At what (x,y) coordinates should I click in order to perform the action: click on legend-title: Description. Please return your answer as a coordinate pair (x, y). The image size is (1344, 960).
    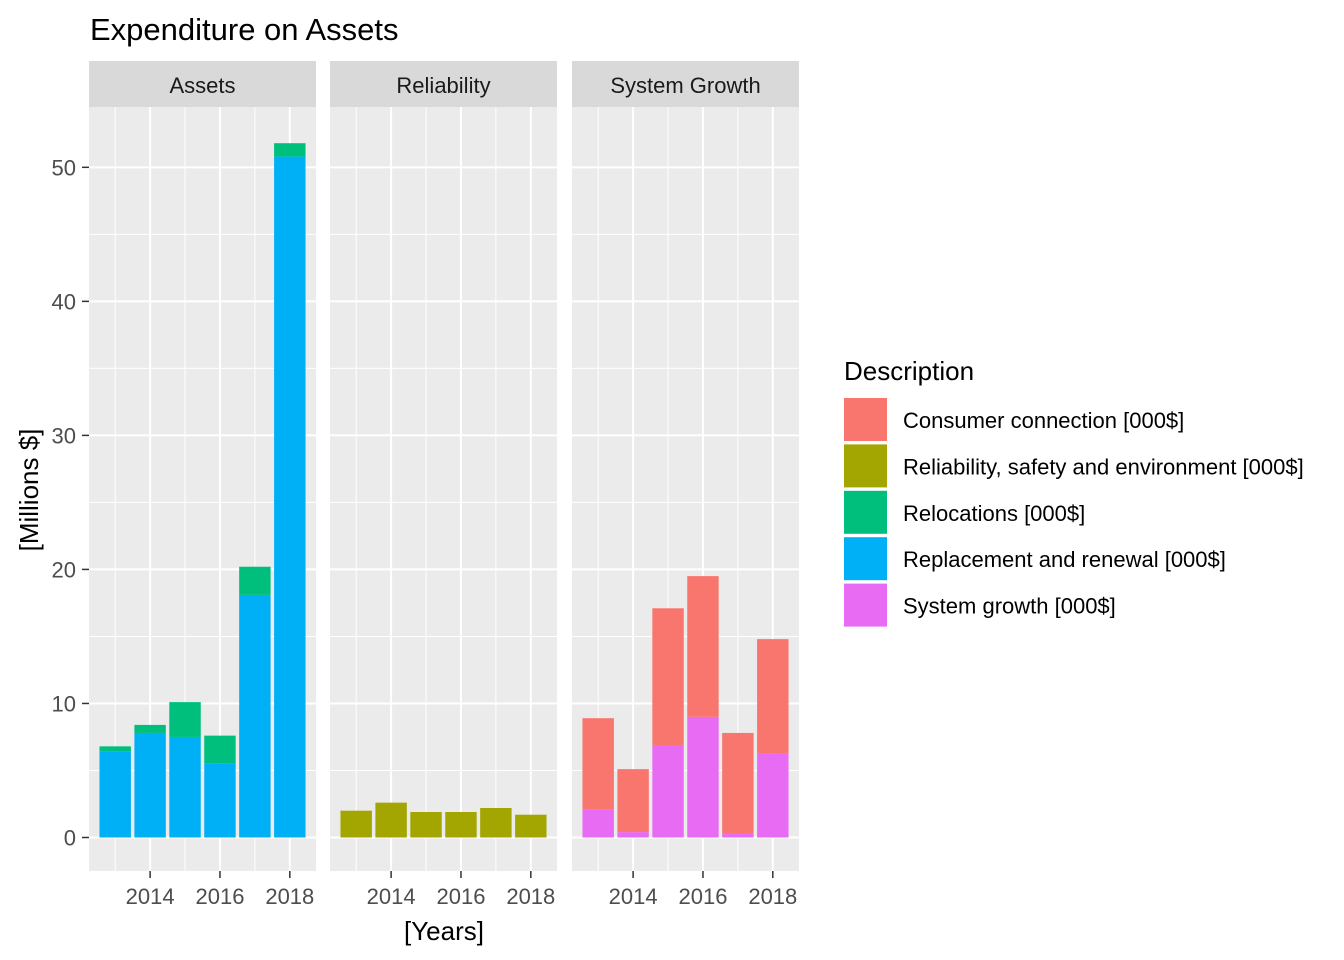
    Looking at the image, I should click on (909, 371).